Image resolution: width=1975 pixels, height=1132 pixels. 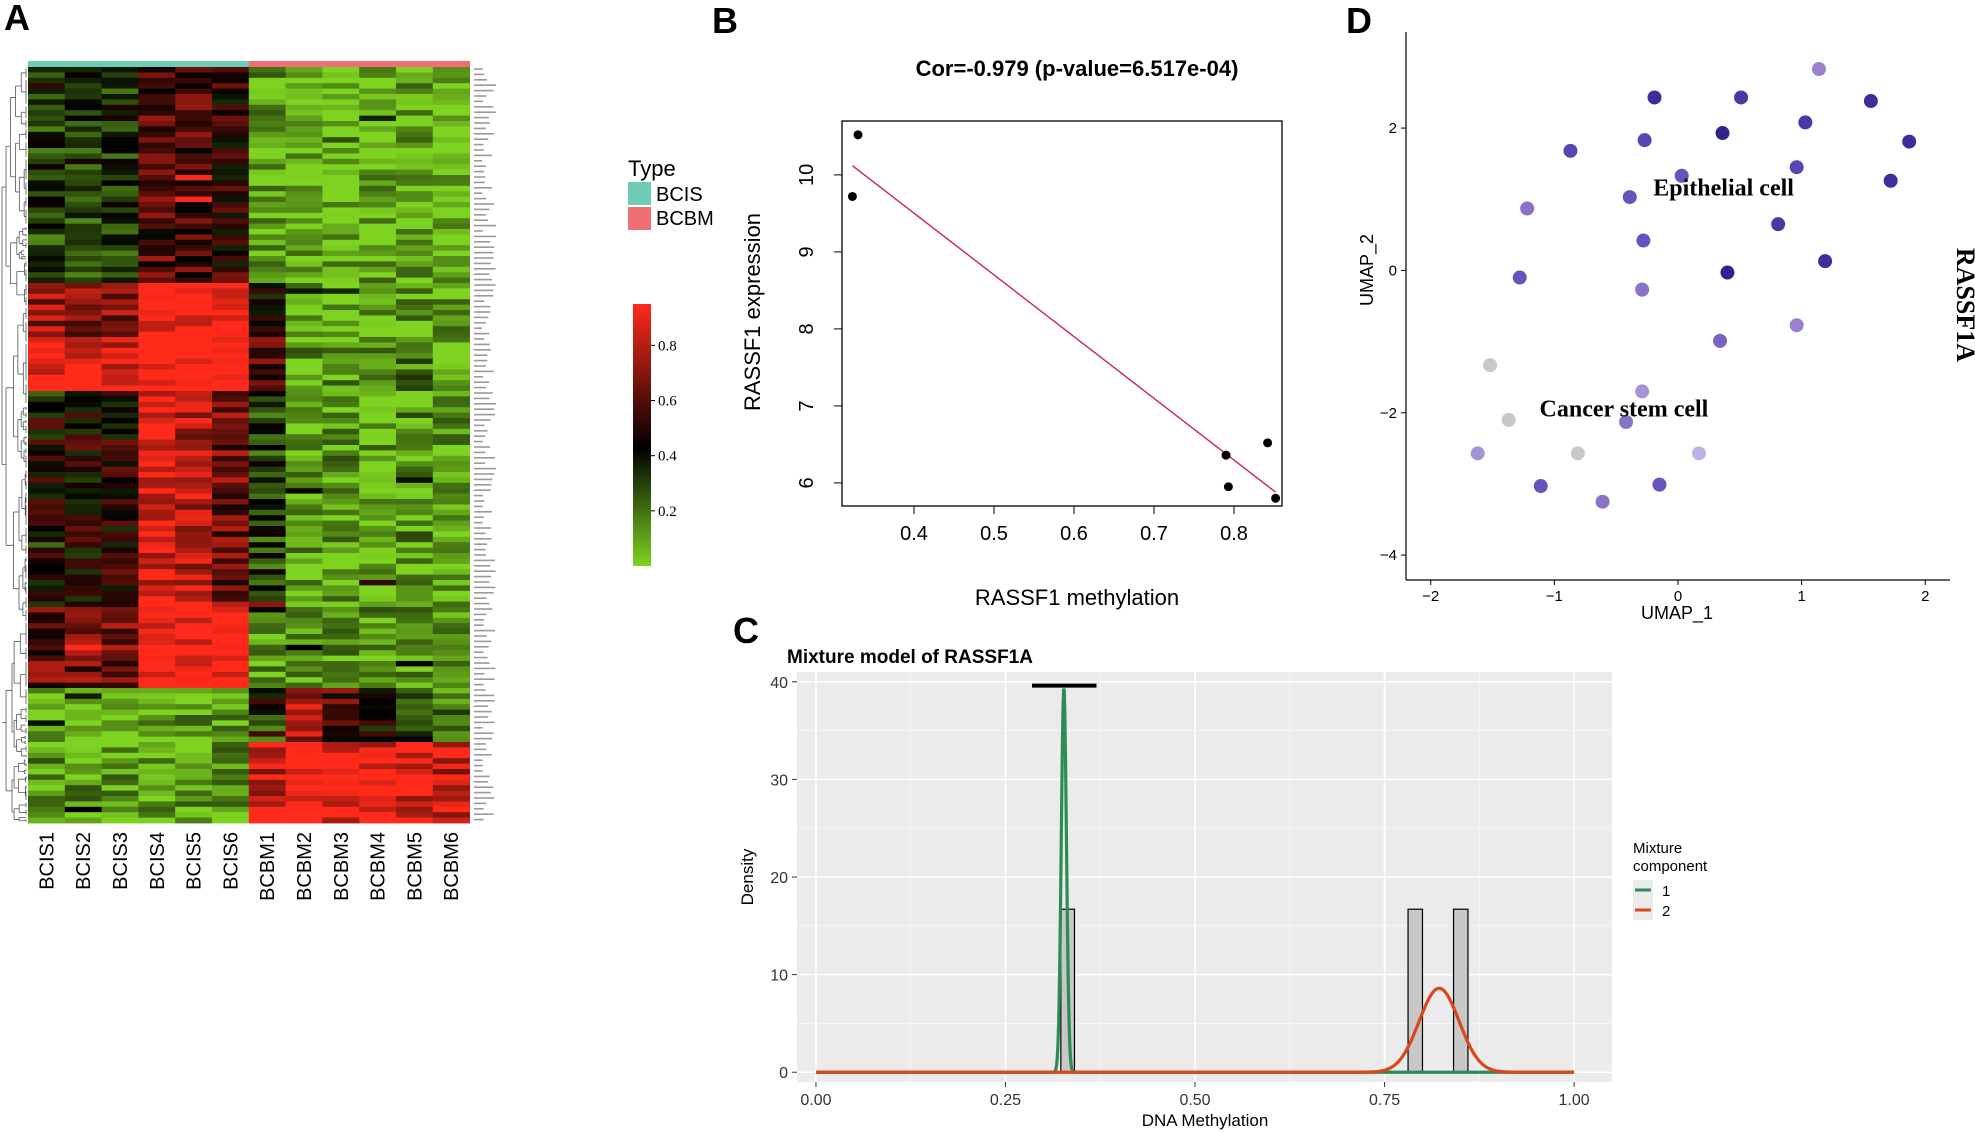 I want to click on panel-c-ytick-label: 30, so click(x=779, y=780).